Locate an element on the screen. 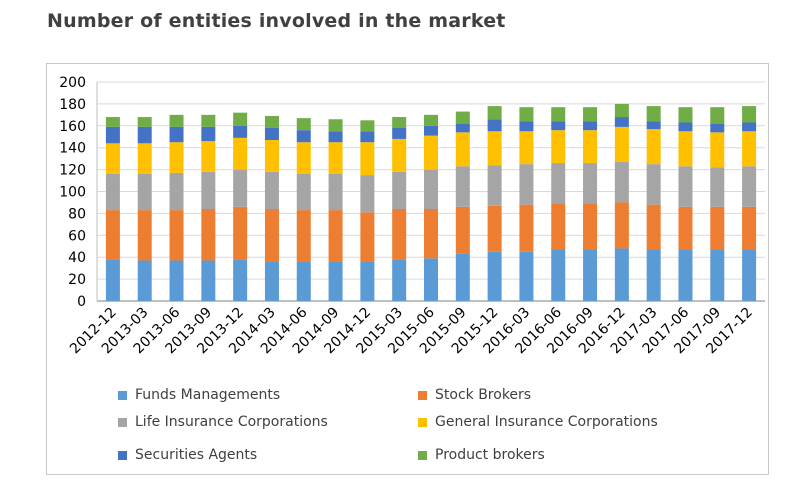 This screenshot has height=488, width=795. legend-item: General Insurance Corporations is located at coordinates (538, 422).